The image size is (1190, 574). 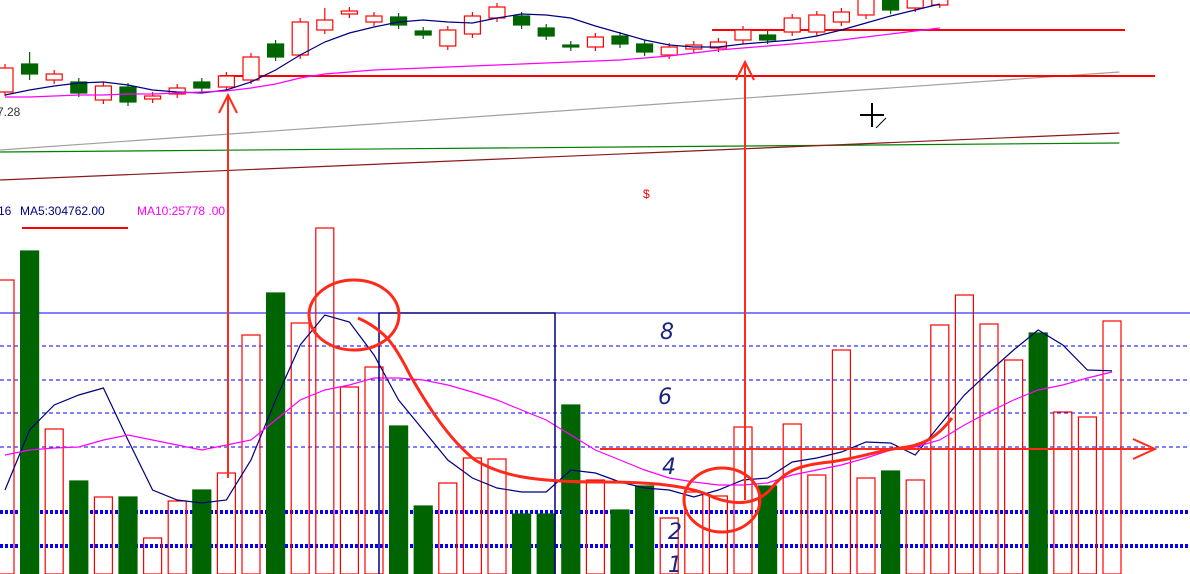 I want to click on legend-prefix: 16, so click(x=6, y=211).